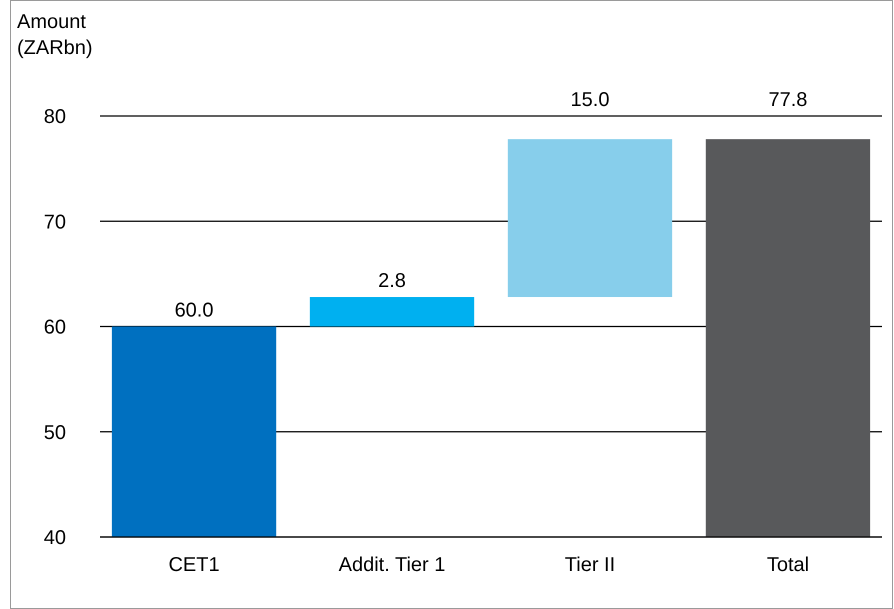 Image resolution: width=894 pixels, height=609 pixels. I want to click on x-tick-label: CET1, so click(194, 565).